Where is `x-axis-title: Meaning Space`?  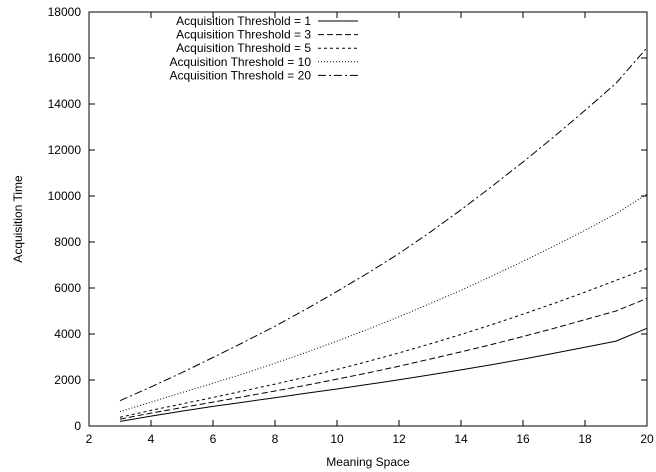
x-axis-title: Meaning Space is located at coordinates (368, 462).